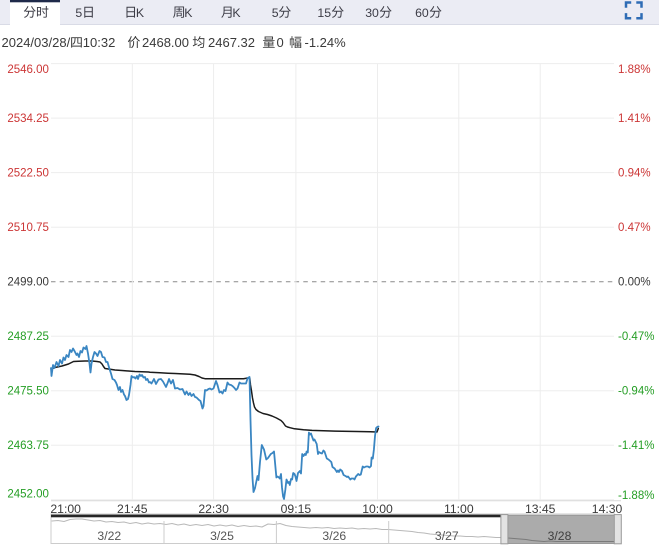  I want to click on svg-text: 10:00, so click(377, 509).